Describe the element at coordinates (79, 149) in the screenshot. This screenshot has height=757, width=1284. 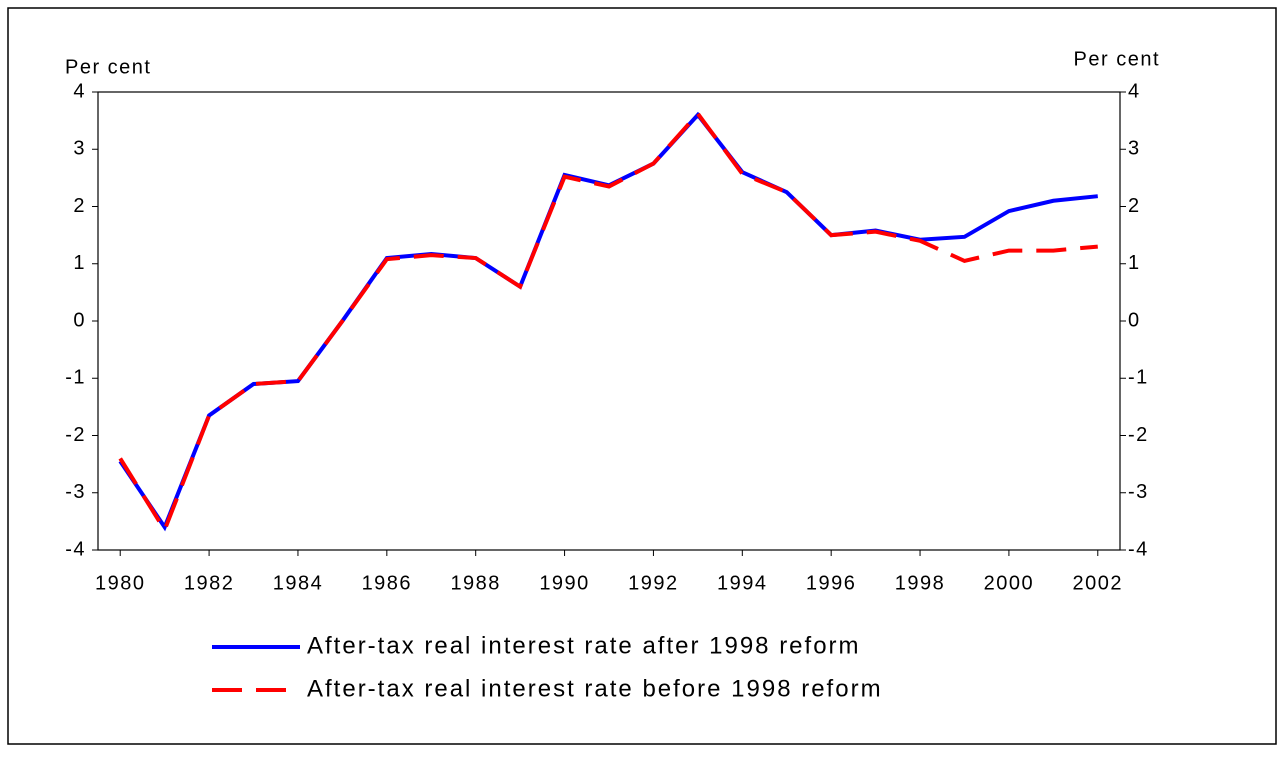
I see `y-tick-label: 3` at that location.